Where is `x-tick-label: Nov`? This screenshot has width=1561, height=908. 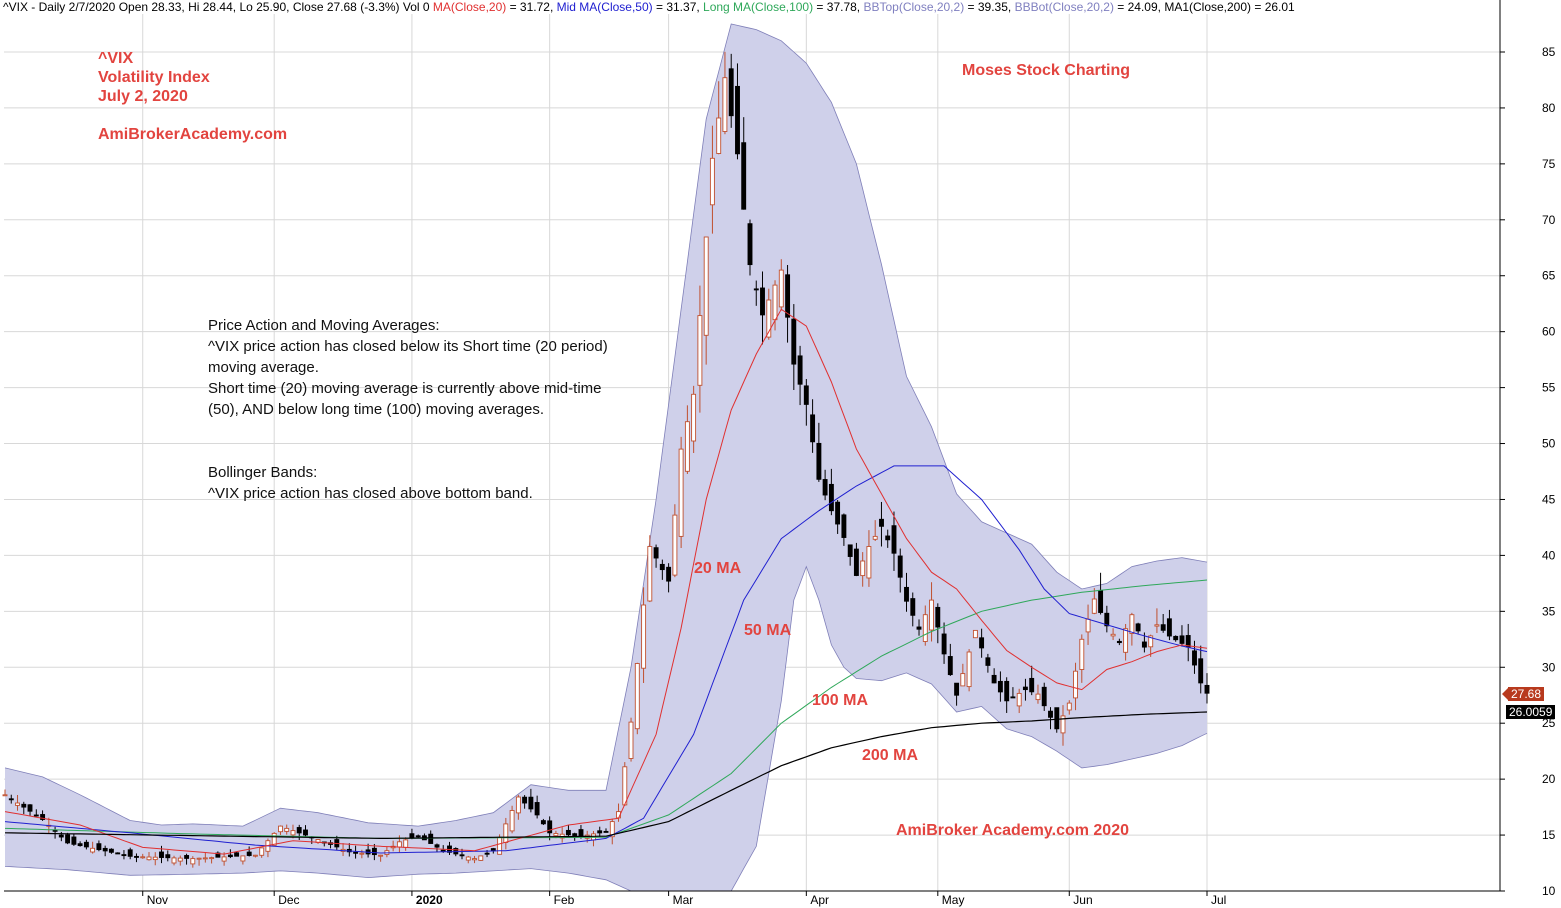
x-tick-label: Nov is located at coordinates (157, 900).